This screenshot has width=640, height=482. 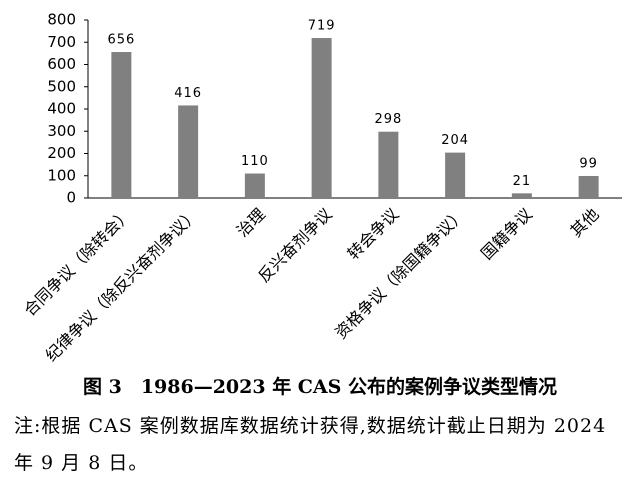 What do you see at coordinates (121, 40) in the screenshot?
I see `value-label: 656` at bounding box center [121, 40].